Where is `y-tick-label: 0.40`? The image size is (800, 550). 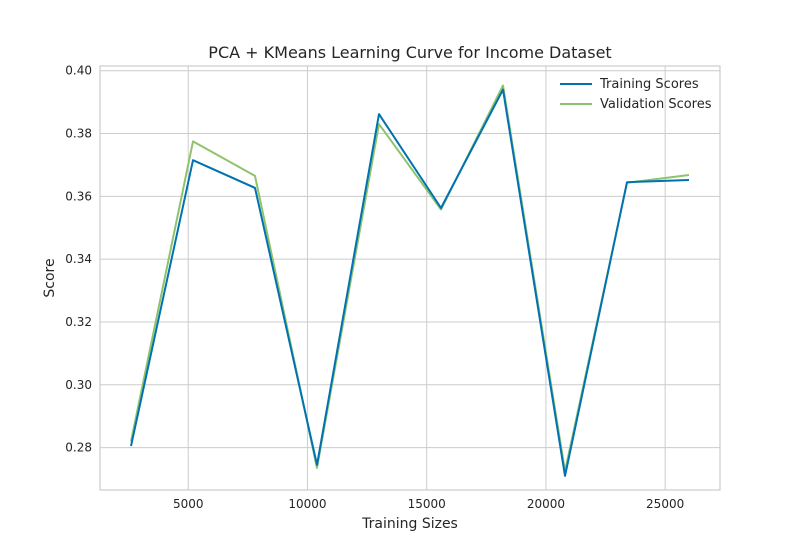
y-tick-label: 0.40 is located at coordinates (78, 71).